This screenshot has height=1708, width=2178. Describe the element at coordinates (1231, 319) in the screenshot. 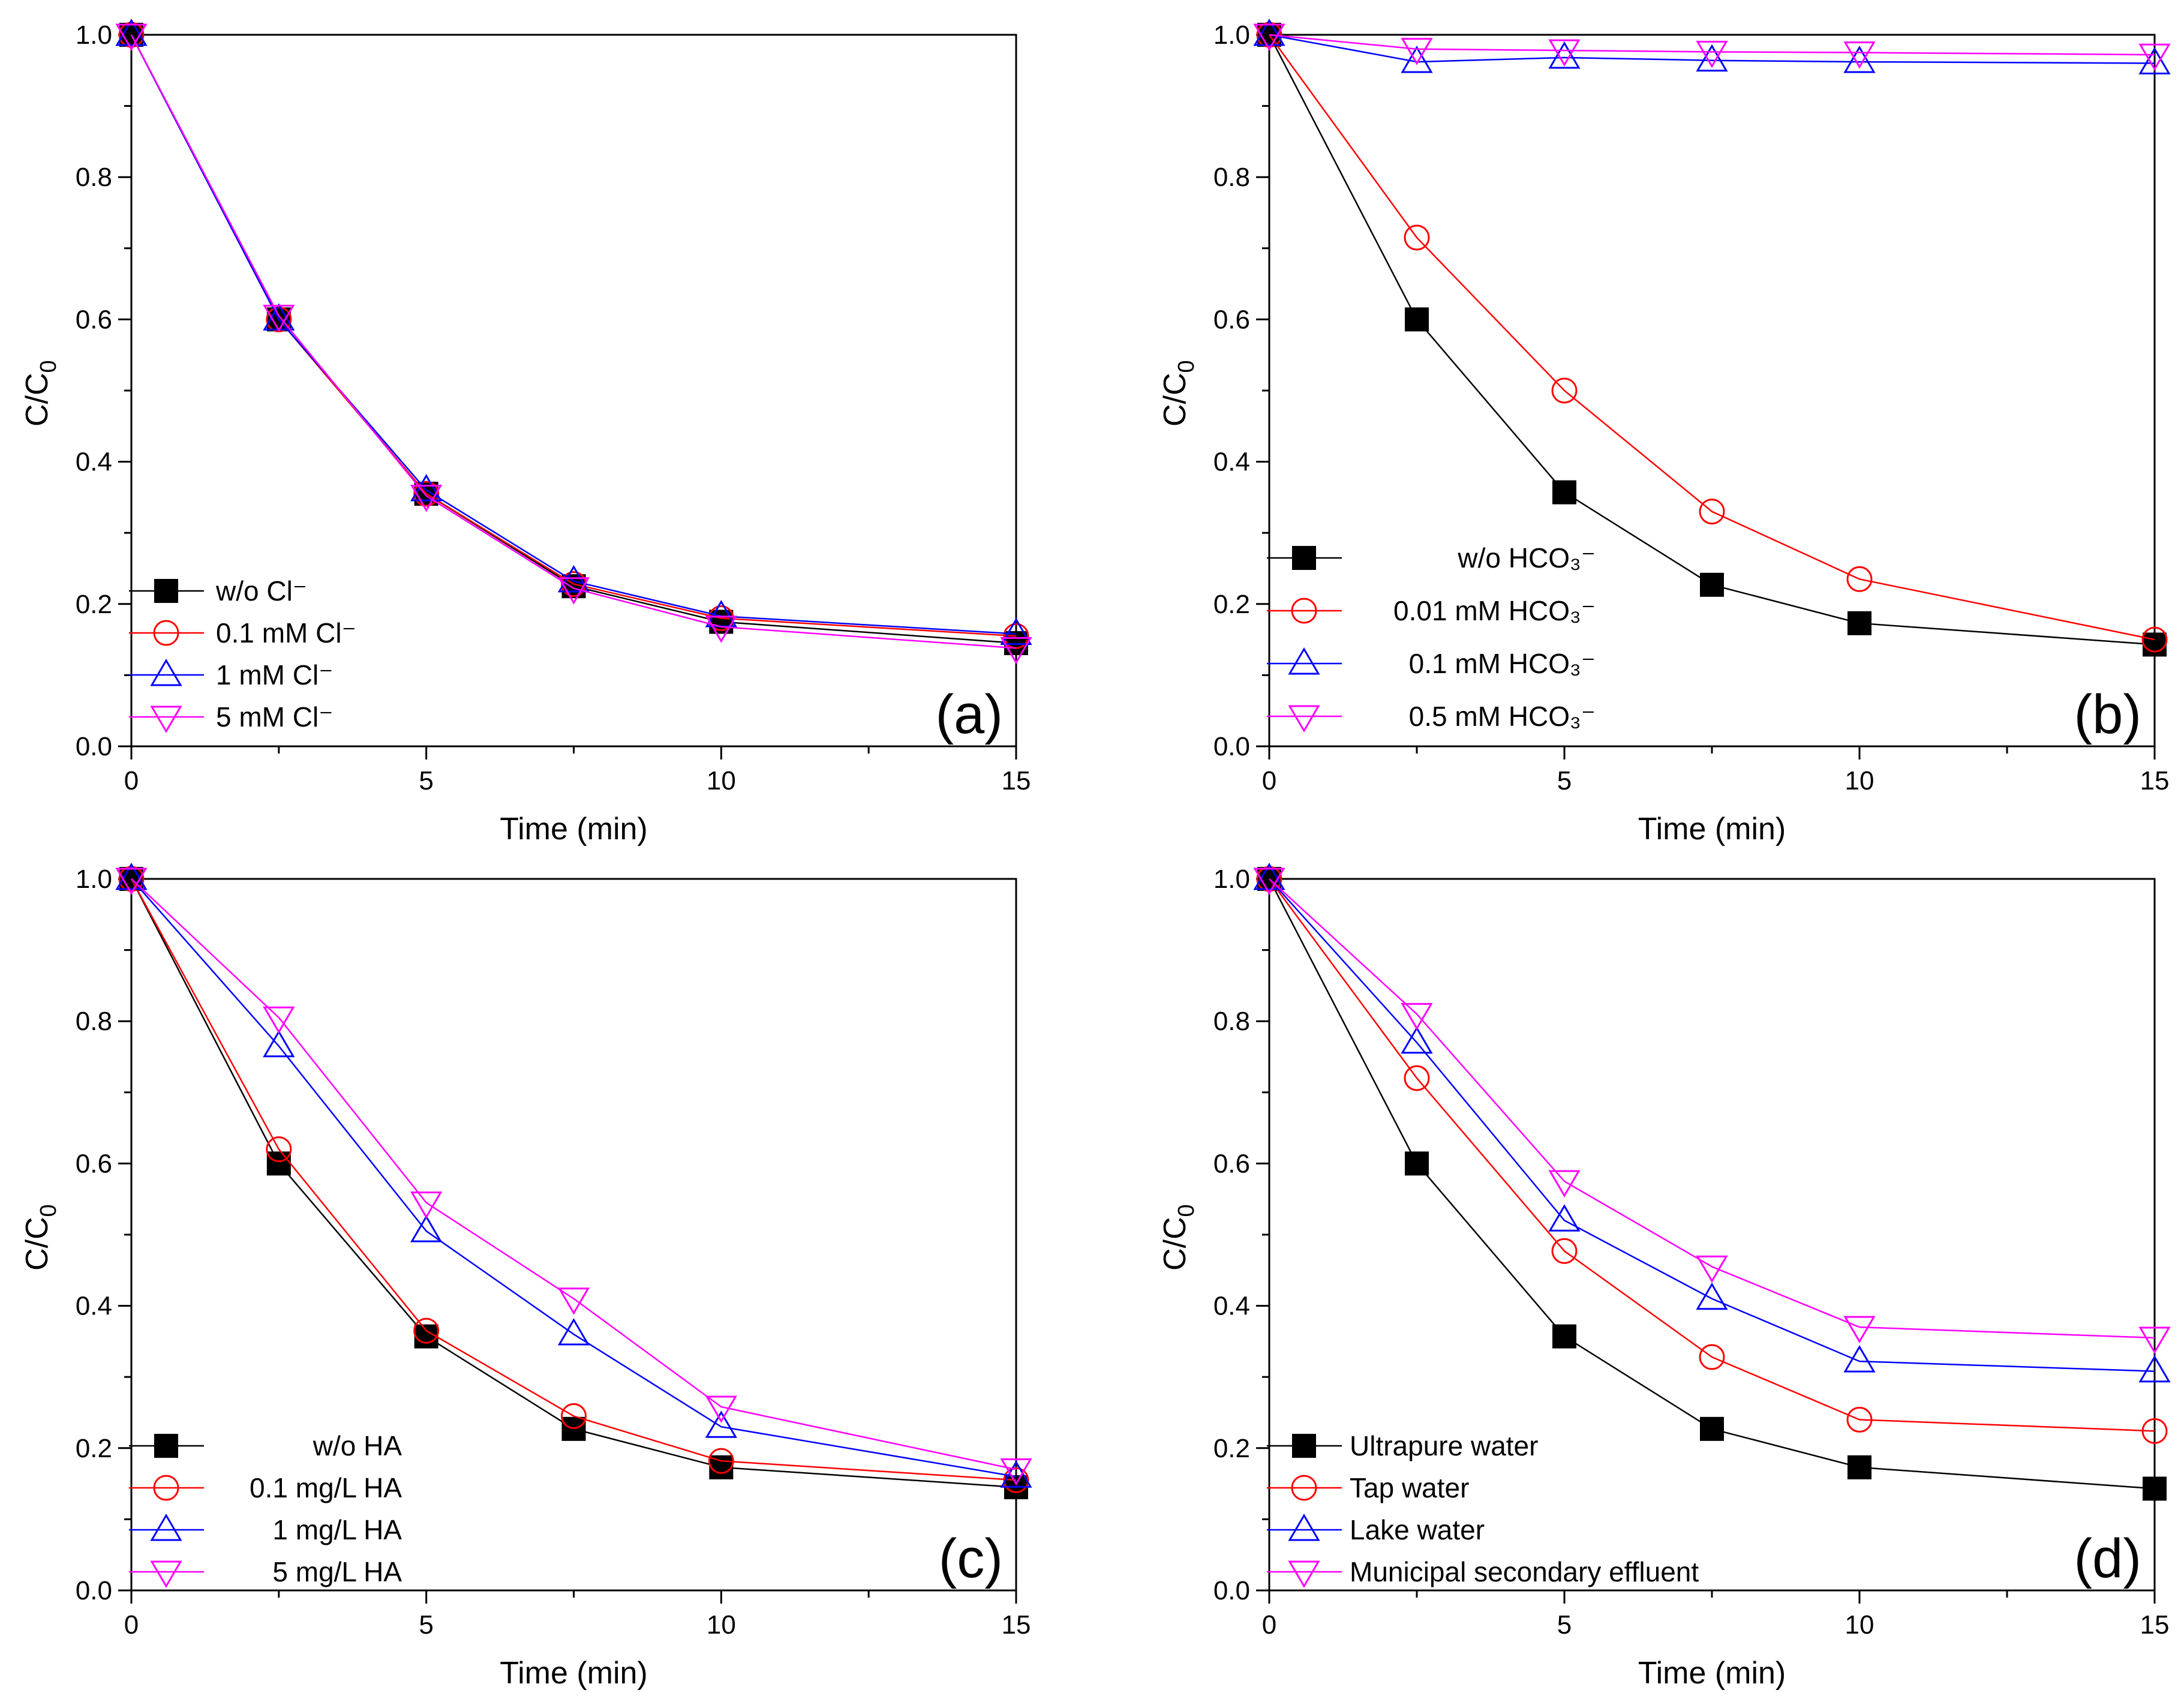

I see `y-tick-label: 0.6` at that location.